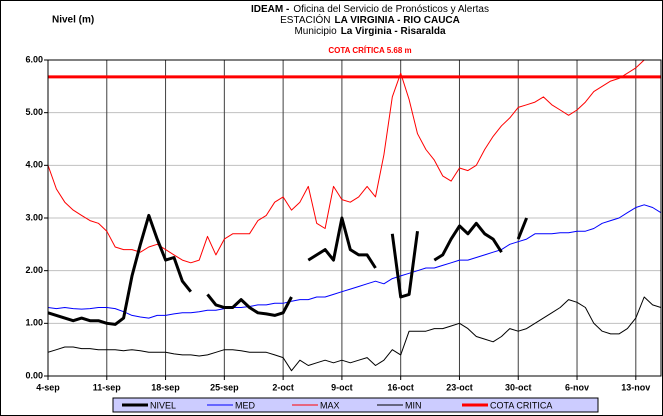 The width and height of the screenshot is (663, 416). Describe the element at coordinates (459, 387) in the screenshot. I see `x-tick-label: 23-oct` at that location.